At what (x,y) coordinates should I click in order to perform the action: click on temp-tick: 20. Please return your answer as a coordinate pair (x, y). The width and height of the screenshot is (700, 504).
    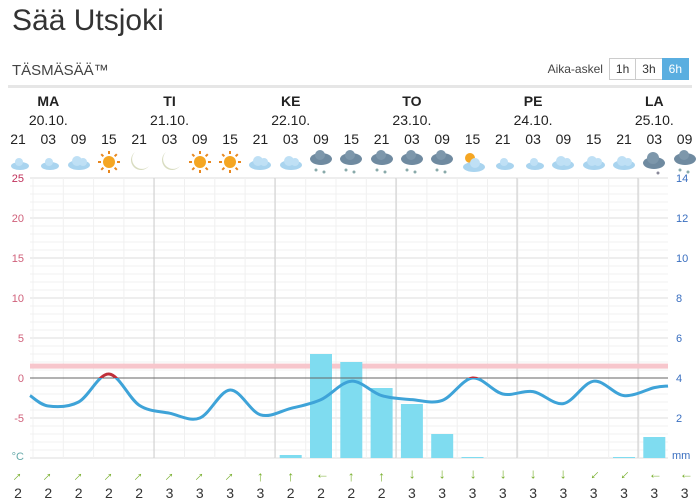
    Looking at the image, I should click on (18, 219).